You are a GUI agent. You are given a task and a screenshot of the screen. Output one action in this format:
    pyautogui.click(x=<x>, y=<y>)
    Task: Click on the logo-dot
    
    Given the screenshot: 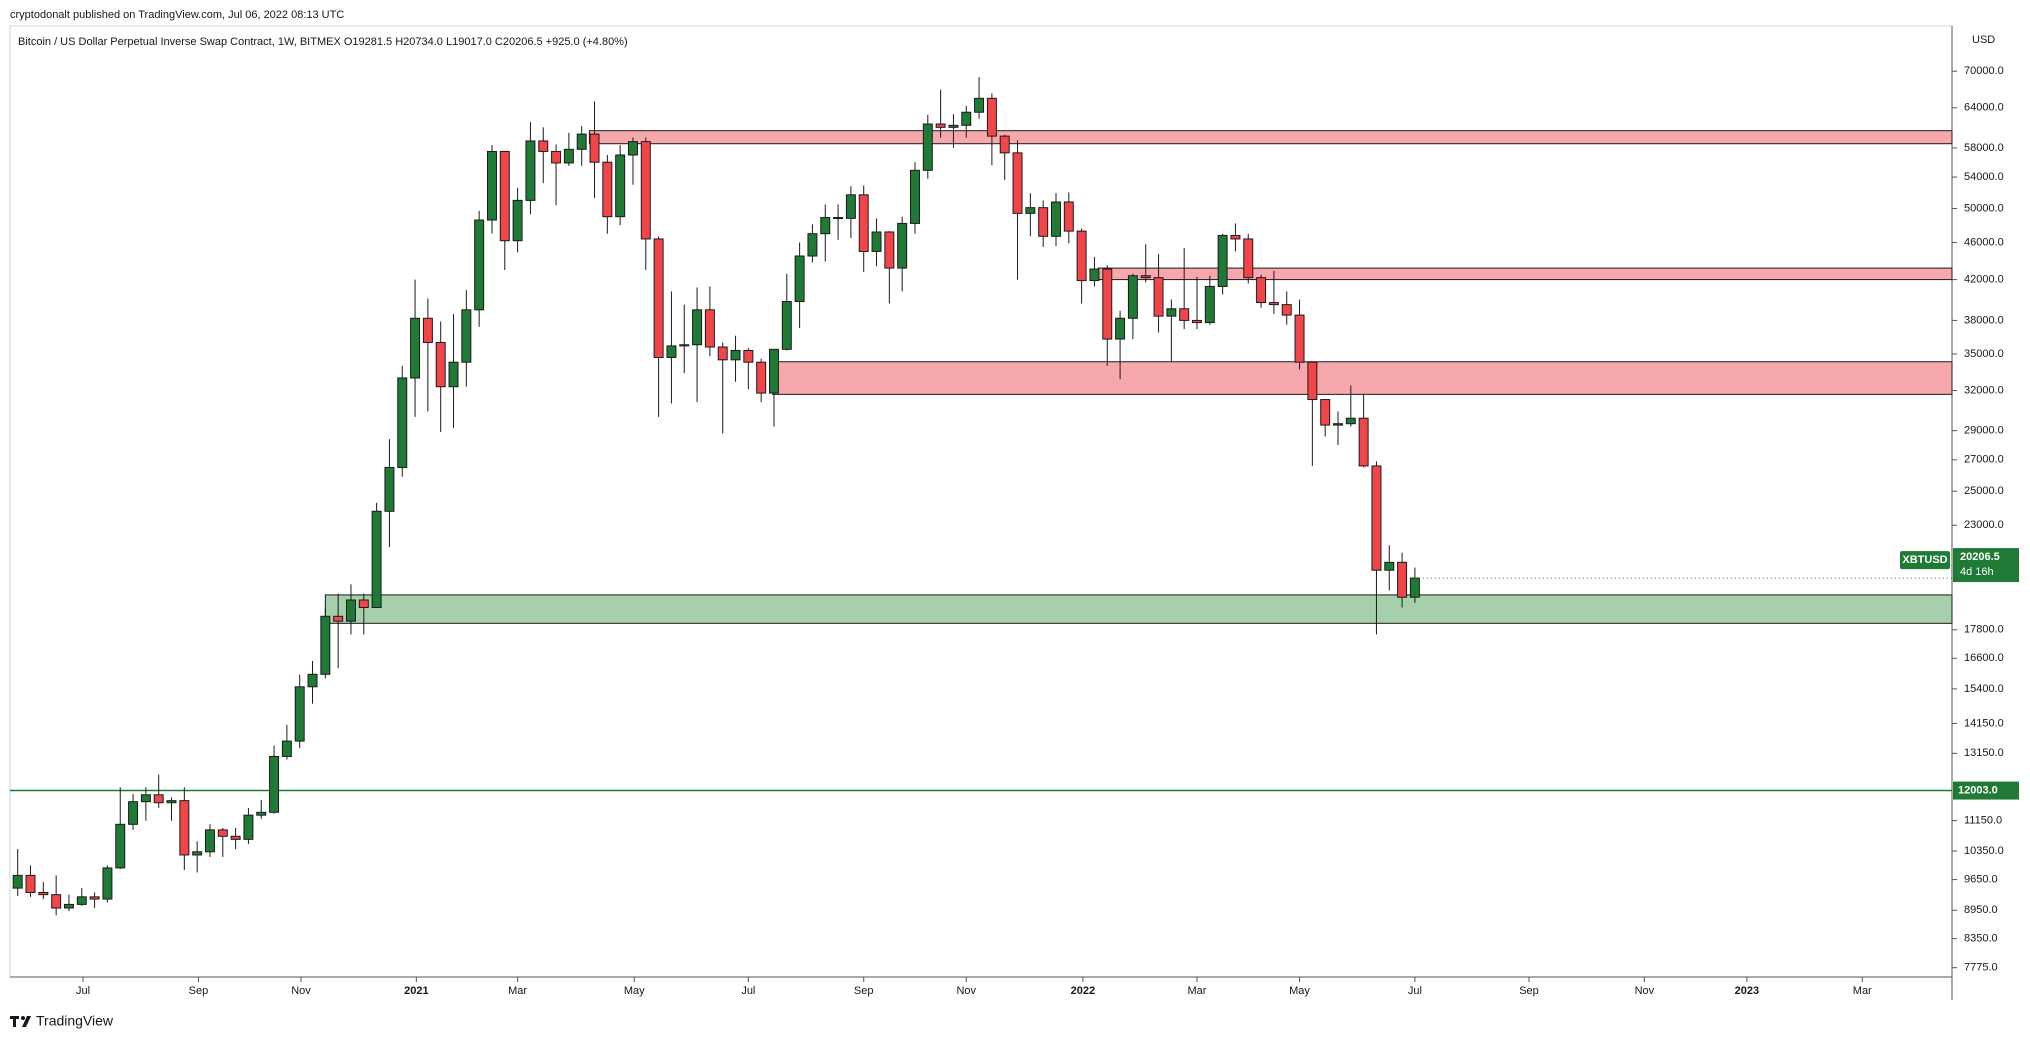 What is the action you would take?
    pyautogui.click(x=23, y=1018)
    